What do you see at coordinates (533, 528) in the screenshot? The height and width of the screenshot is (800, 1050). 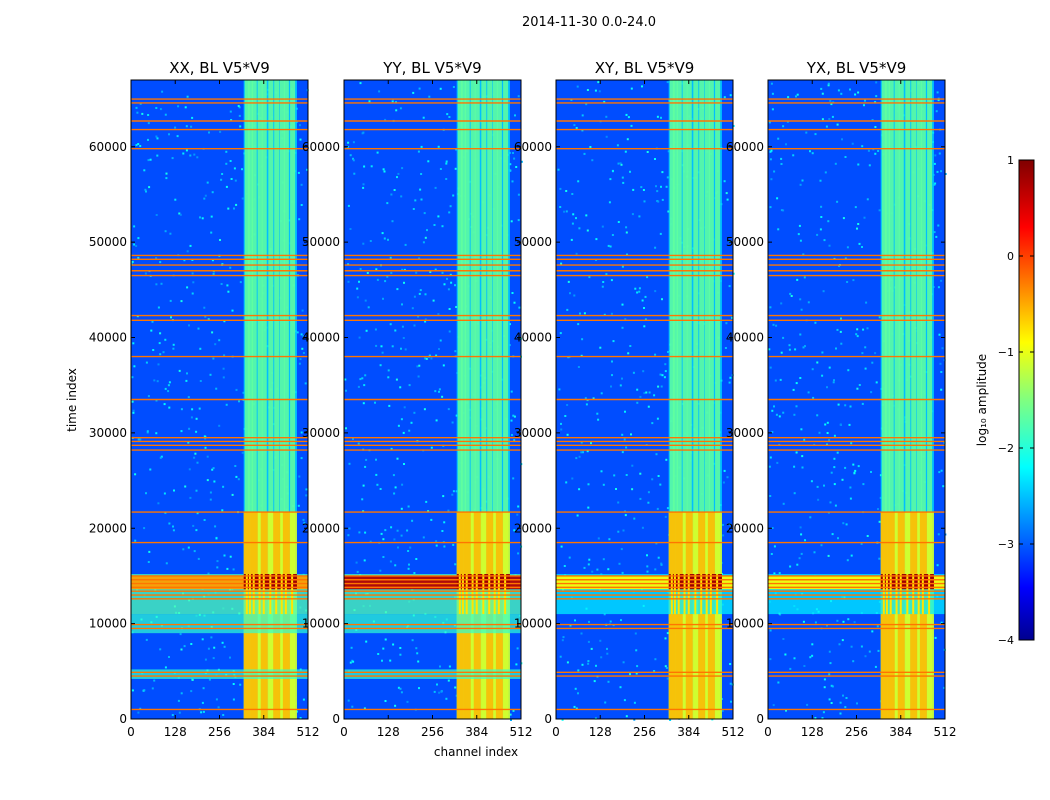 I see `y-tick-label: 20000` at bounding box center [533, 528].